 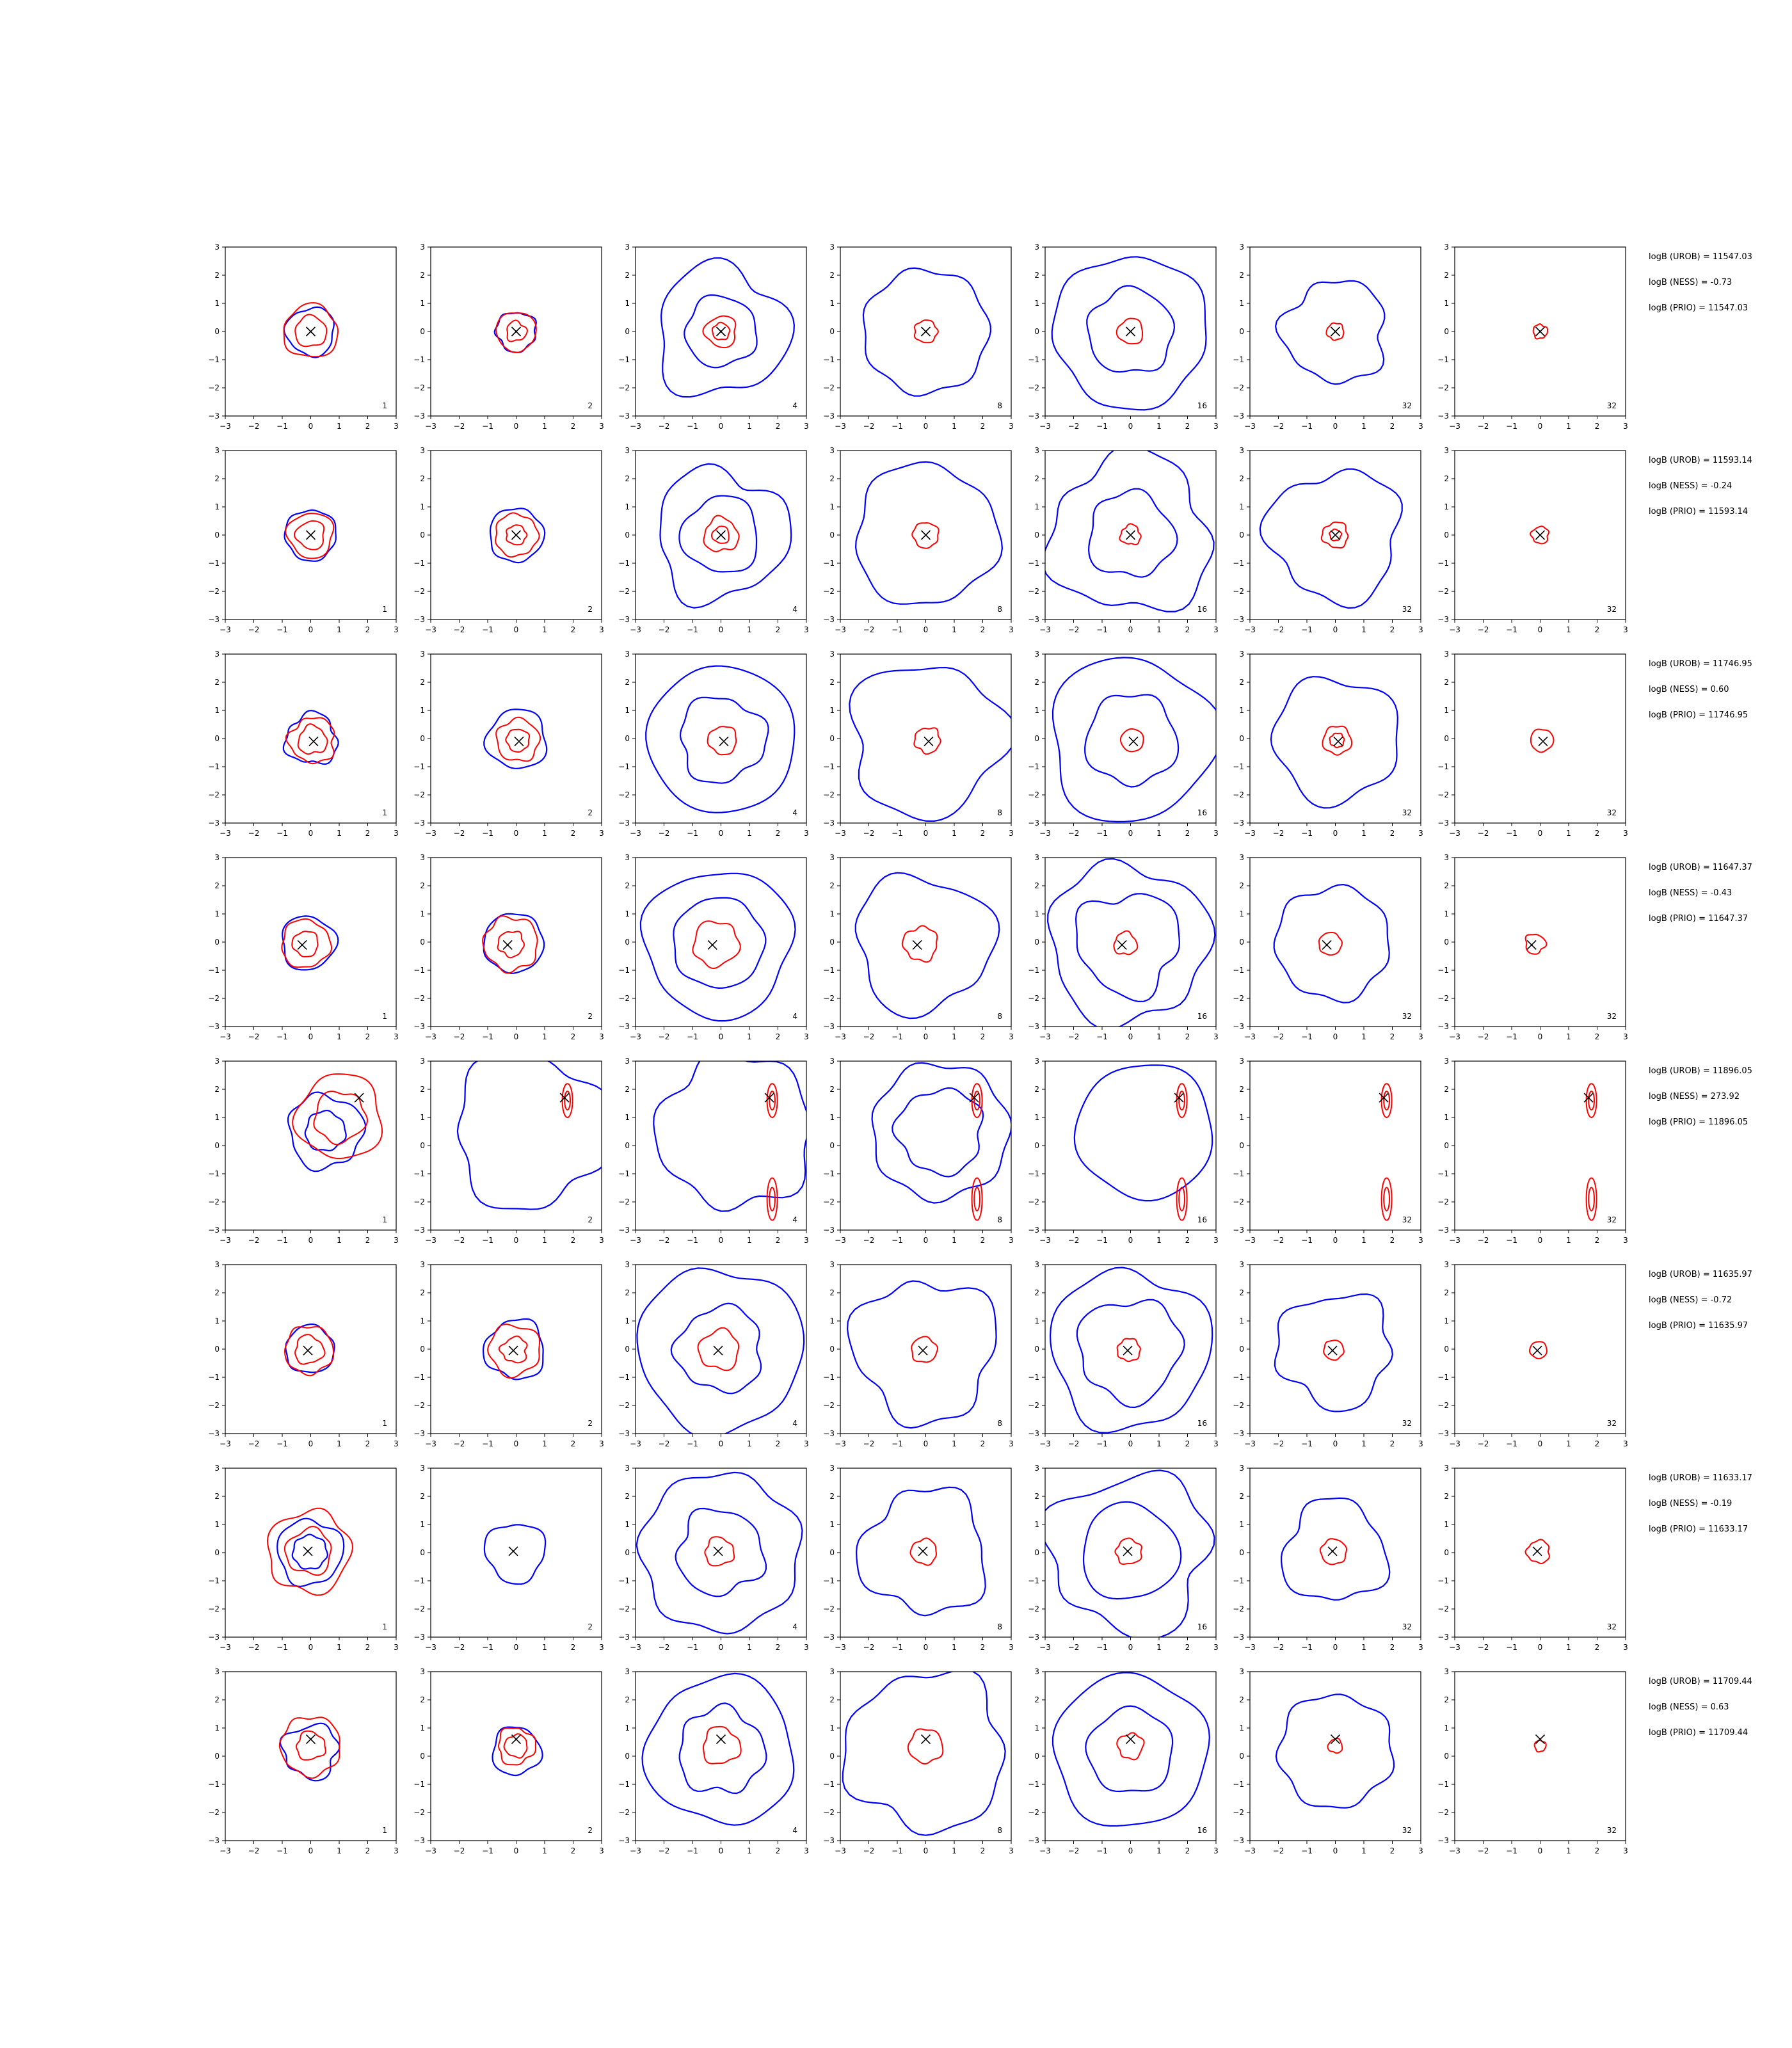 What do you see at coordinates (1690, 1503) in the screenshot?
I see `stat-line: logB (NESS) = -0.19` at bounding box center [1690, 1503].